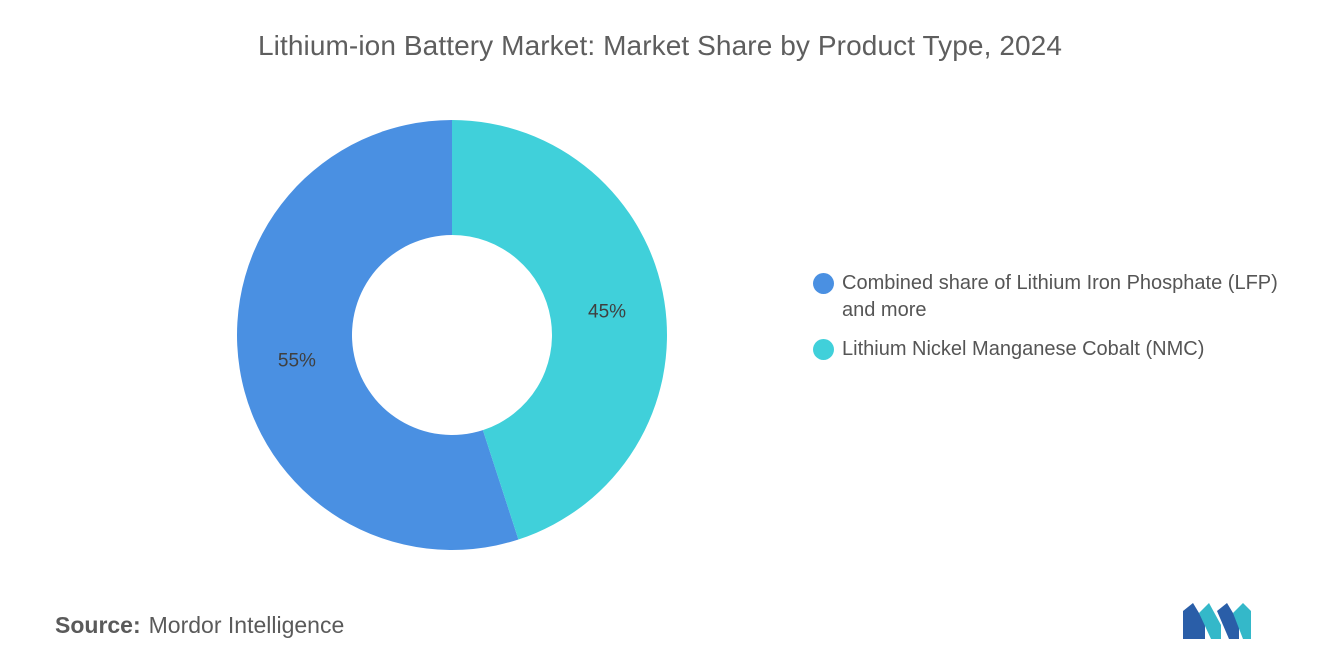  What do you see at coordinates (823, 349) in the screenshot?
I see `legend-swatch-nmc` at bounding box center [823, 349].